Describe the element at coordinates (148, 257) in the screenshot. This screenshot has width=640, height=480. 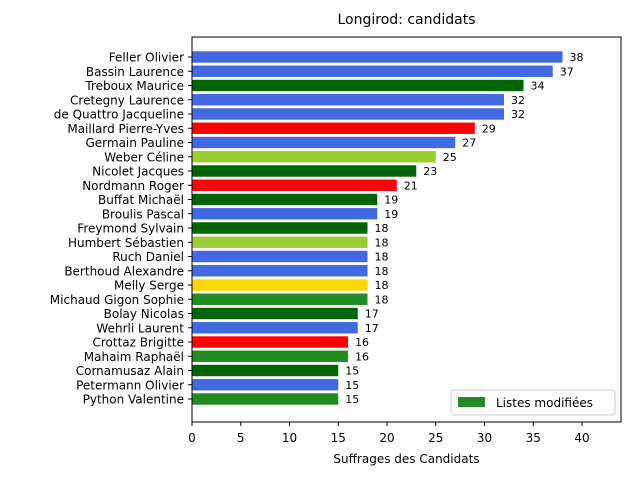
I see `y-tick-label: Ruch Daniel` at that location.